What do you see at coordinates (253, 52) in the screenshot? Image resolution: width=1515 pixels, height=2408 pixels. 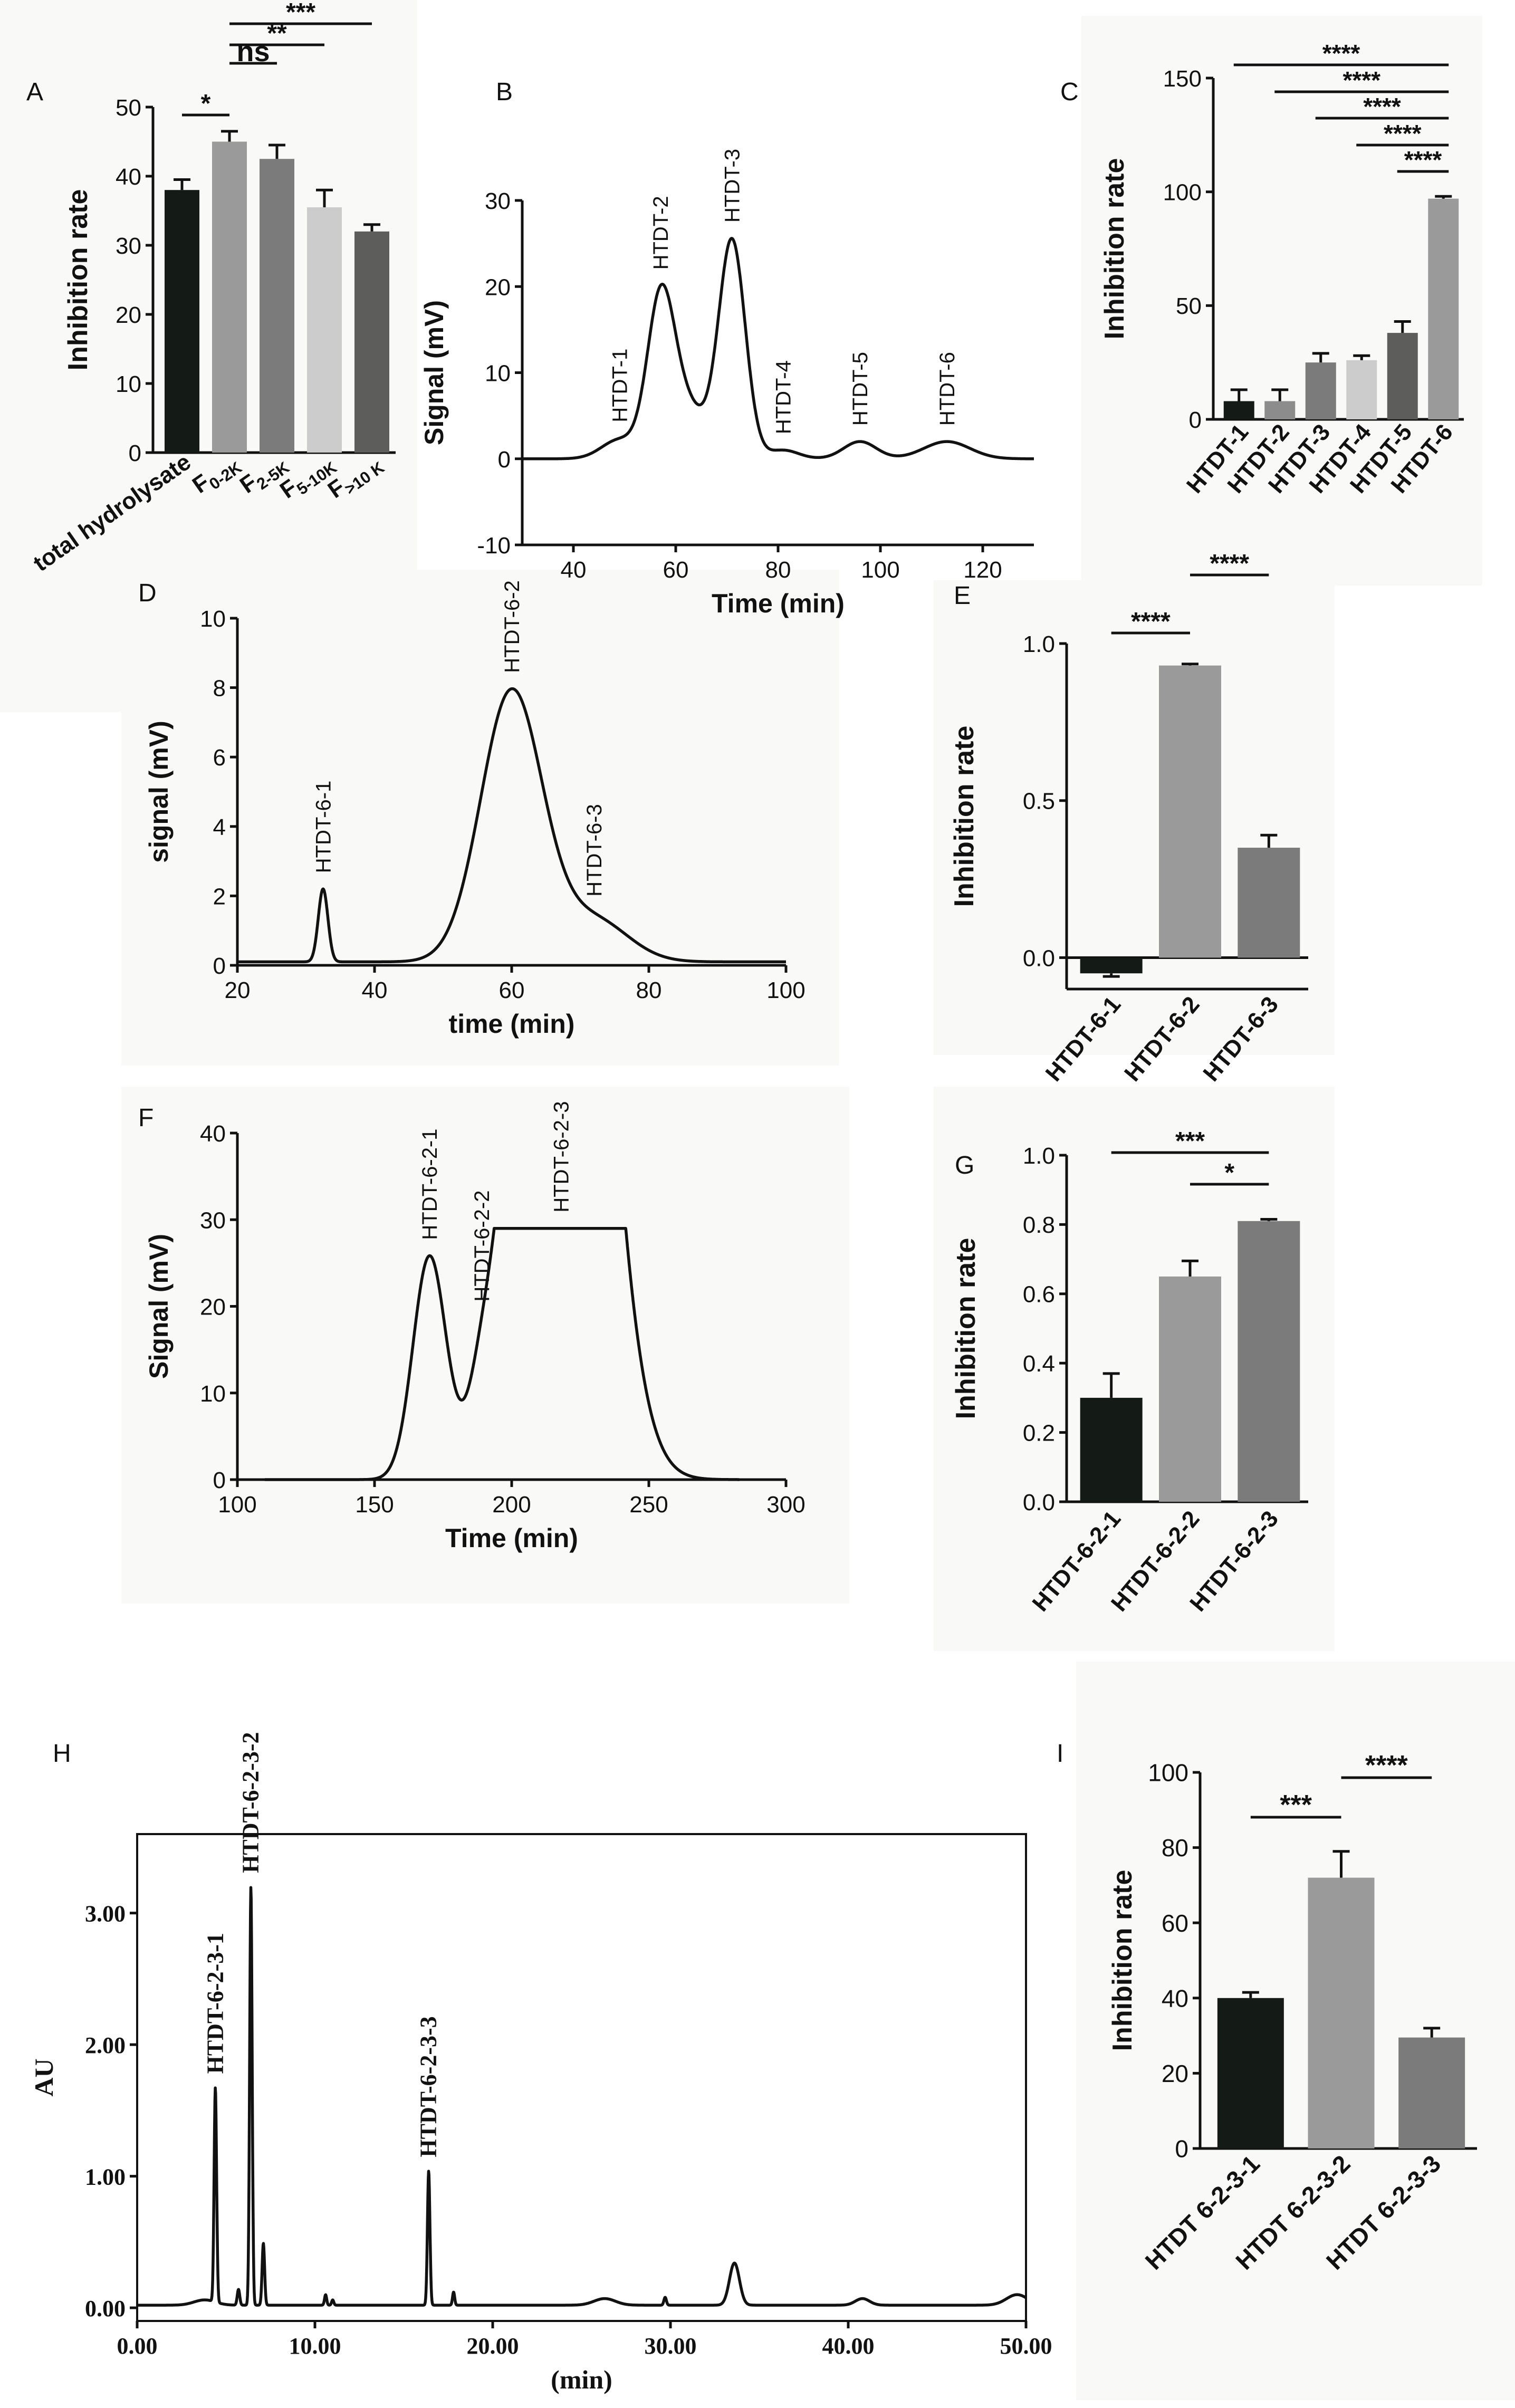 I see `significance-label: ns` at bounding box center [253, 52].